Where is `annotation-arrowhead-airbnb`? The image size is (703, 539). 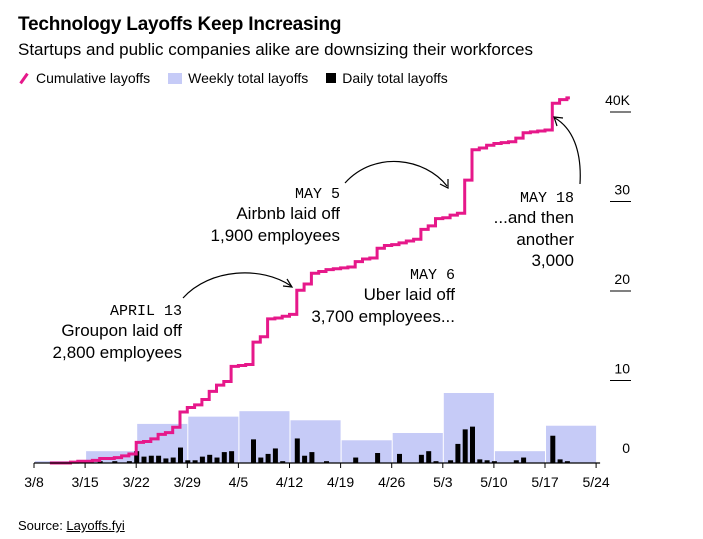 annotation-arrowhead-airbnb is located at coordinates (444, 184).